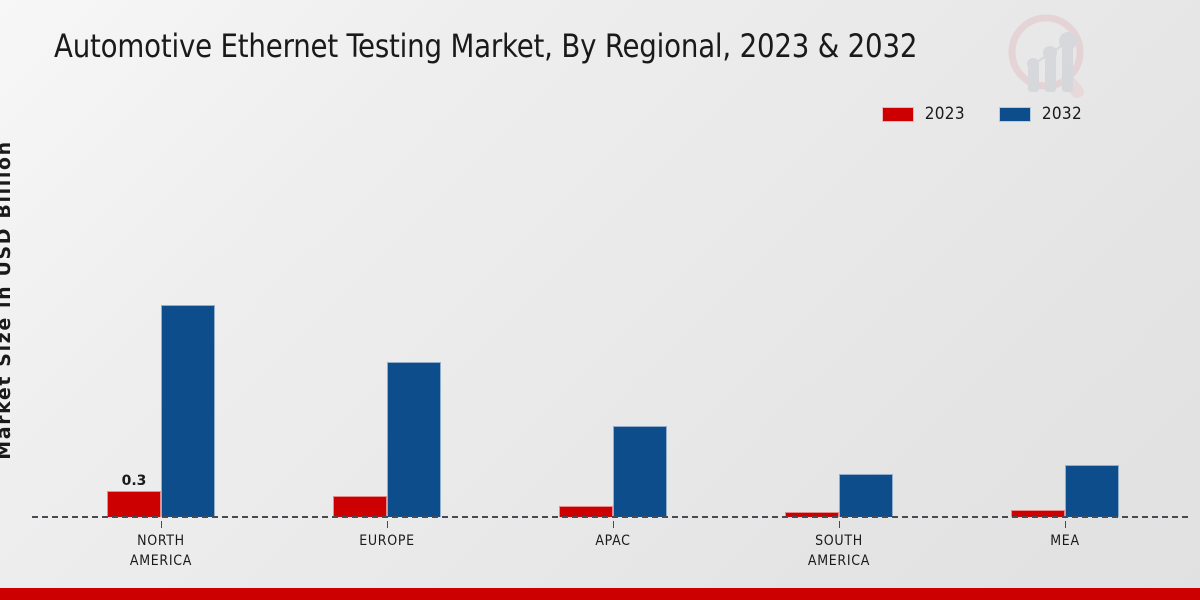 The image size is (1200, 600). Describe the element at coordinates (360, 506) in the screenshot. I see `bar-2023-europe` at that location.